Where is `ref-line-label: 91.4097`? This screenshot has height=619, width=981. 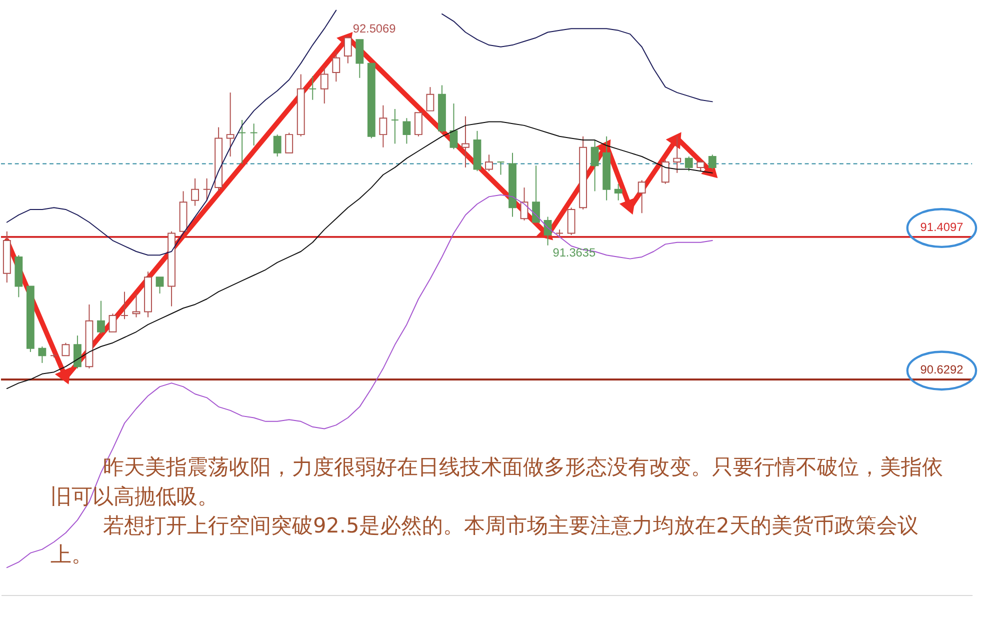
ref-line-label: 91.4097 is located at coordinates (942, 227).